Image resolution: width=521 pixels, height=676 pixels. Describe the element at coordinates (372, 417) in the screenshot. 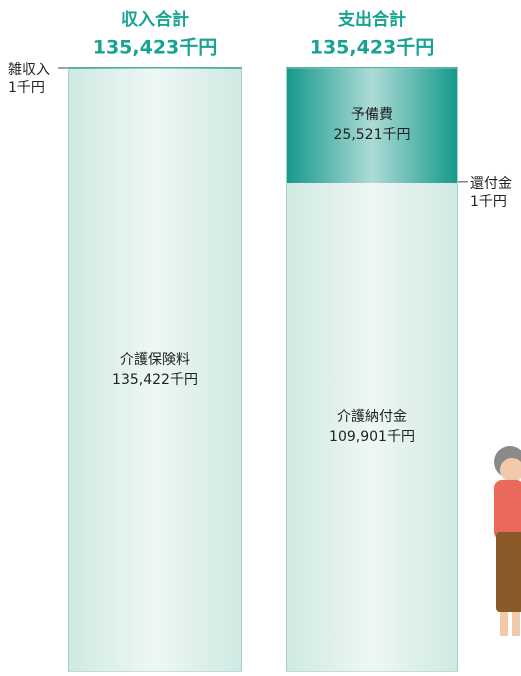

I see `segment-name: 介護納付金` at that location.